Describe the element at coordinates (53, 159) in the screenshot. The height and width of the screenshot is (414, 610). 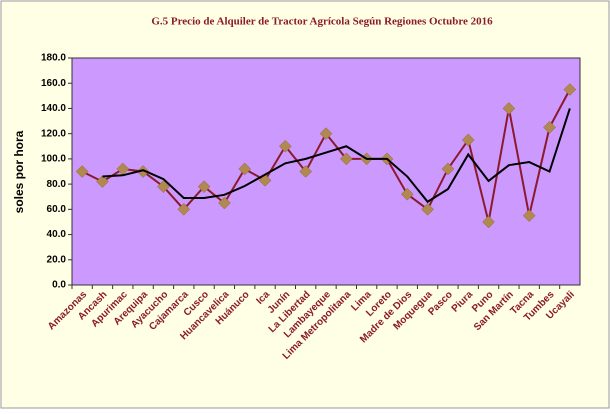
I see `y-tick-label: 100.0` at that location.